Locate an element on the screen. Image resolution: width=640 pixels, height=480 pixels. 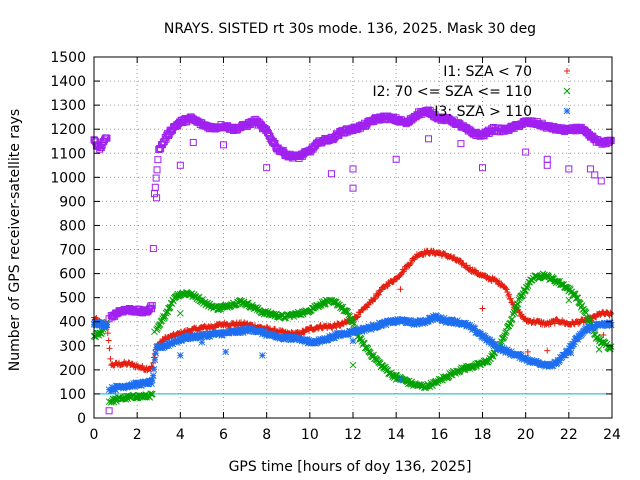
legend-label: I1: SZA < 70 is located at coordinates (487, 72).